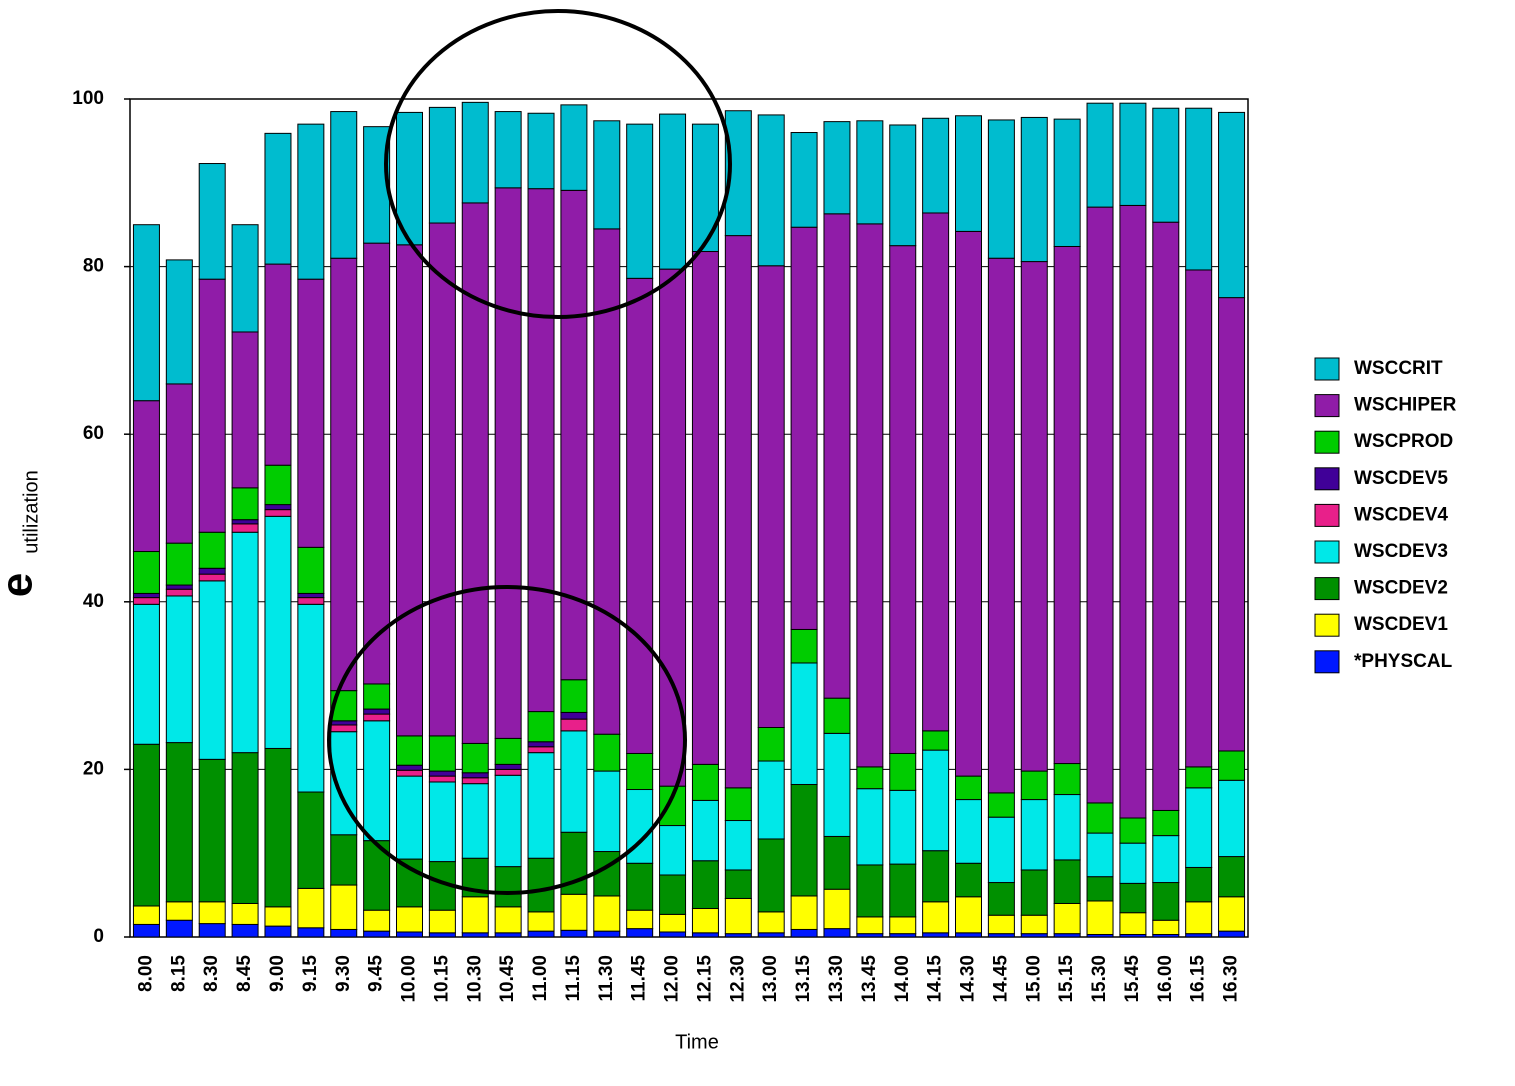  What do you see at coordinates (310, 973) in the screenshot?
I see `x-tick-label: 9.15` at bounding box center [310, 973].